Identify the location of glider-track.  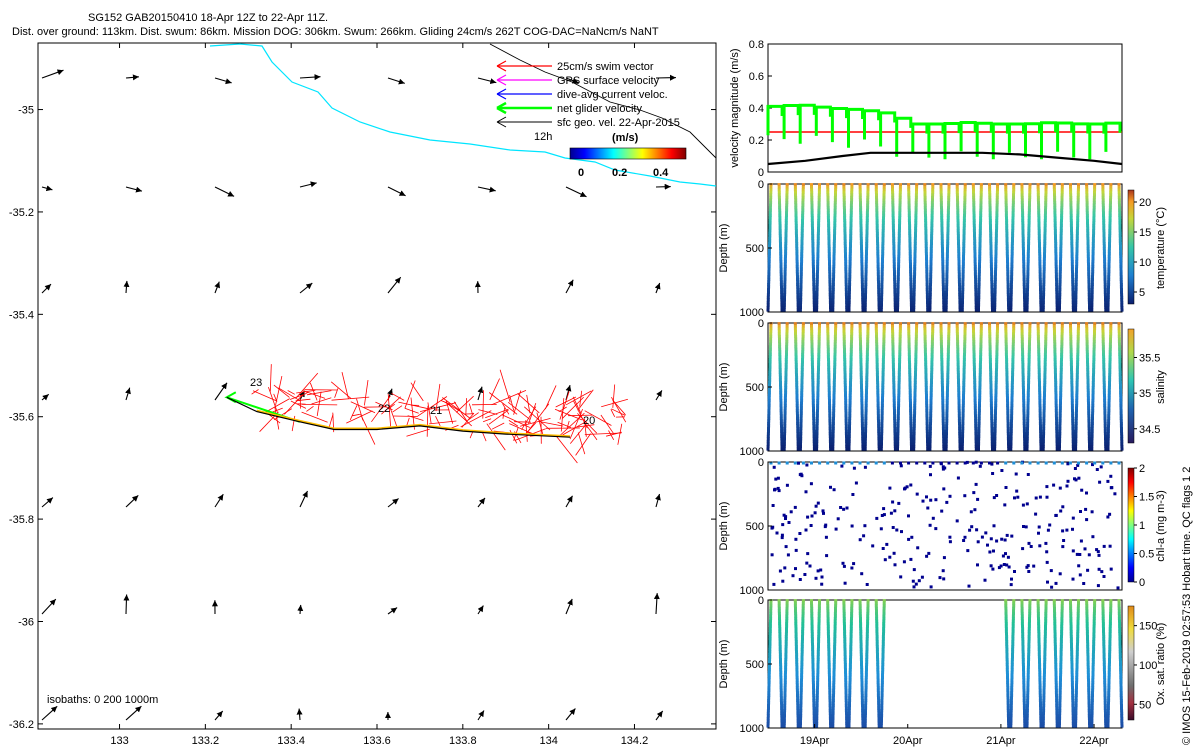
(398, 417).